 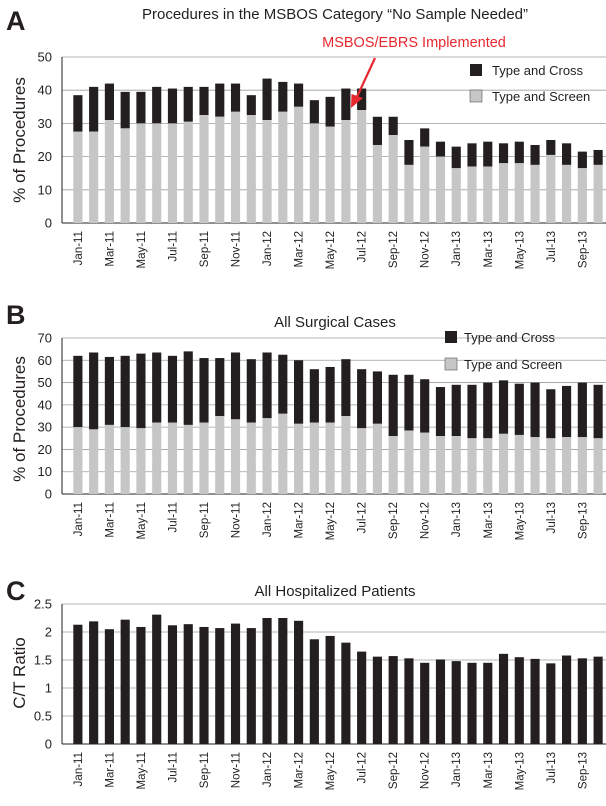 What do you see at coordinates (520, 521) in the screenshot?
I see `x-tick-label: May-13` at bounding box center [520, 521].